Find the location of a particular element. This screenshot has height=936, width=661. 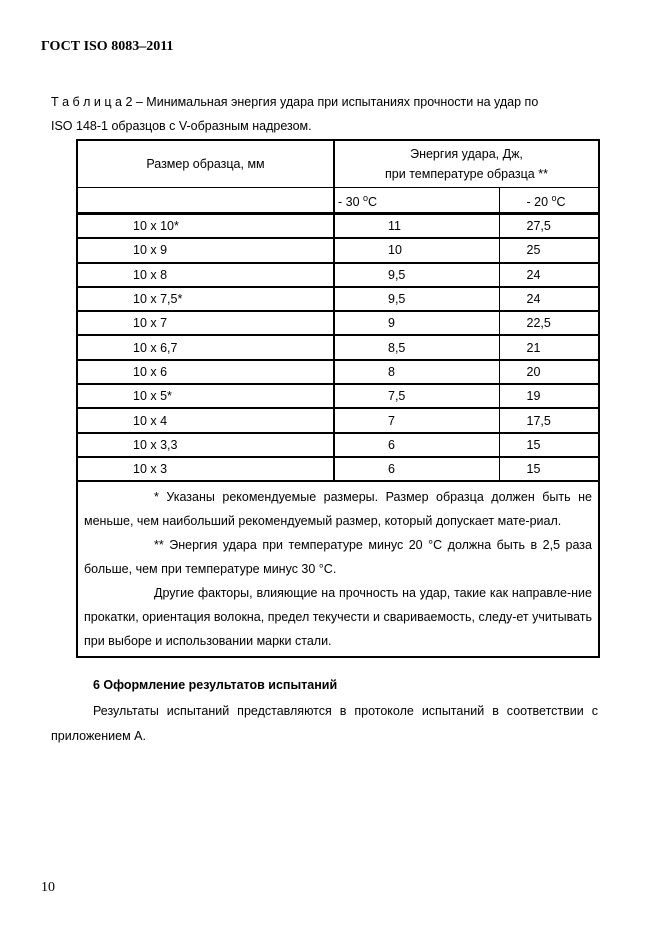

cell-size: 10 x 9 is located at coordinates (205, 250).